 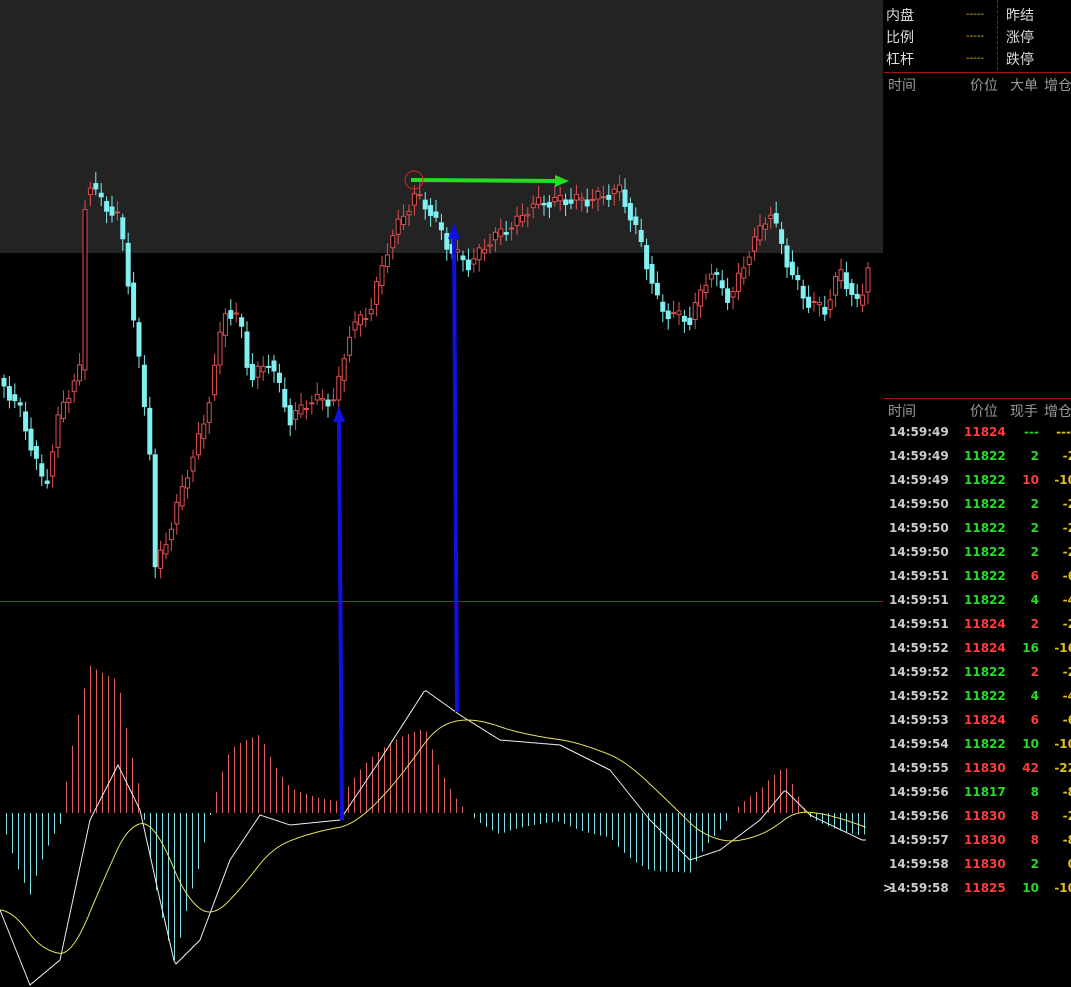 I want to click on tick-row: 14:59:51 11822 6 -6, so click(x=977, y=581).